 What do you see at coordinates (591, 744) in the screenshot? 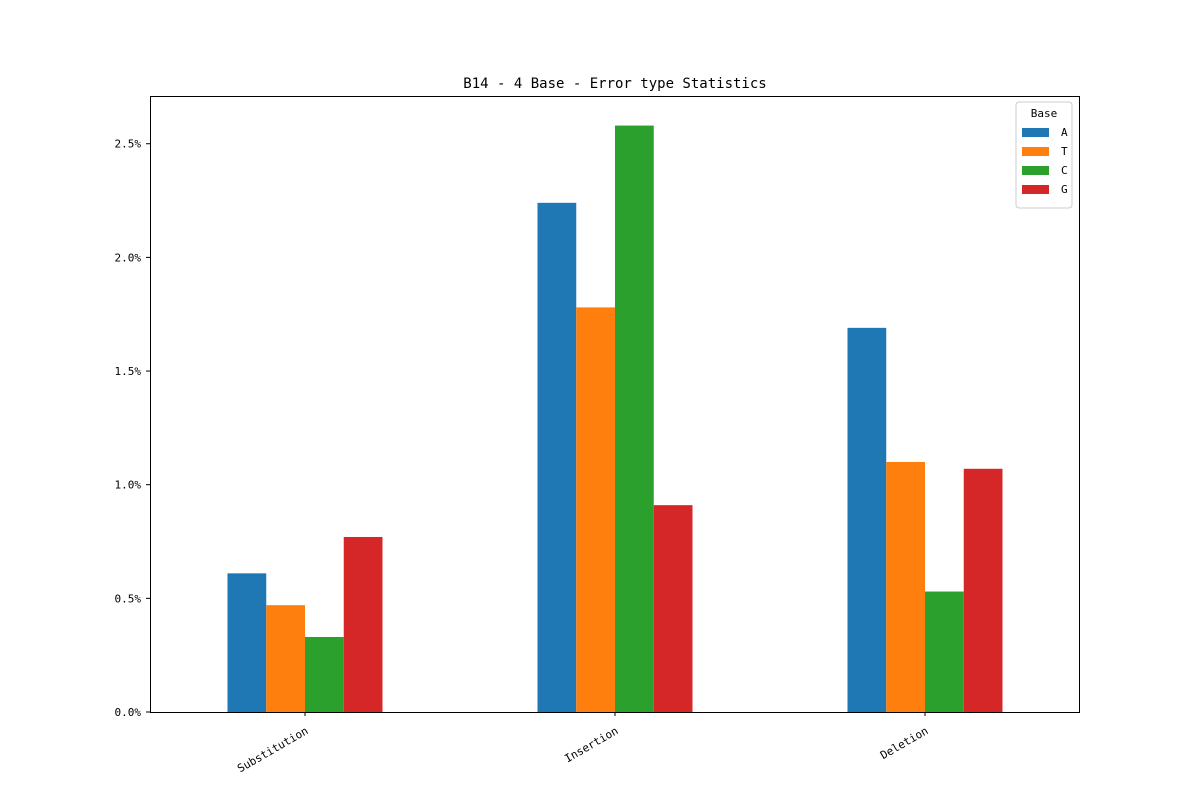
I see `x-tick-label: Insertion` at bounding box center [591, 744].